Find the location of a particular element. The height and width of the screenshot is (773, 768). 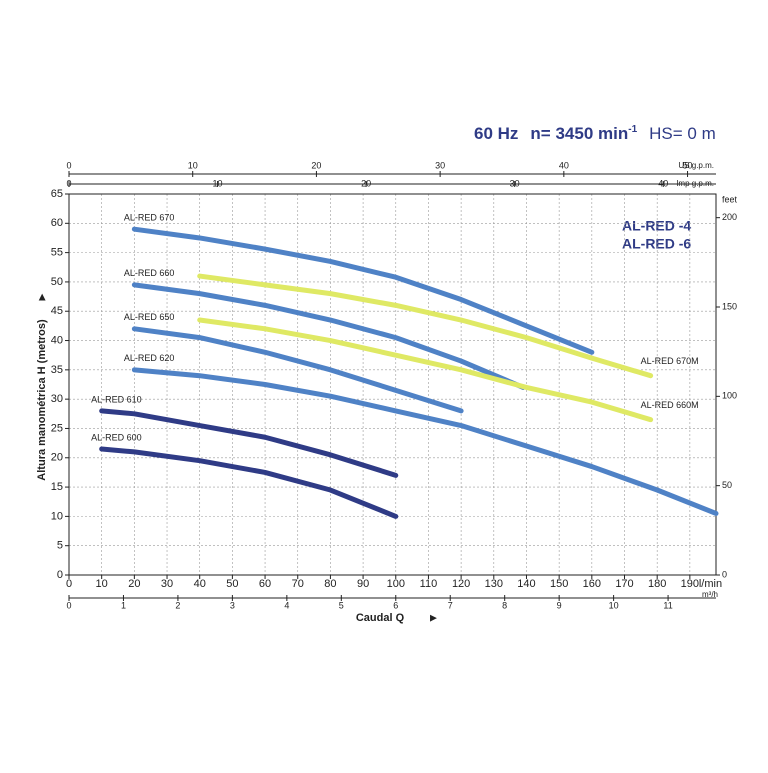

series-label: AL-RED 660M is located at coordinates (670, 405).